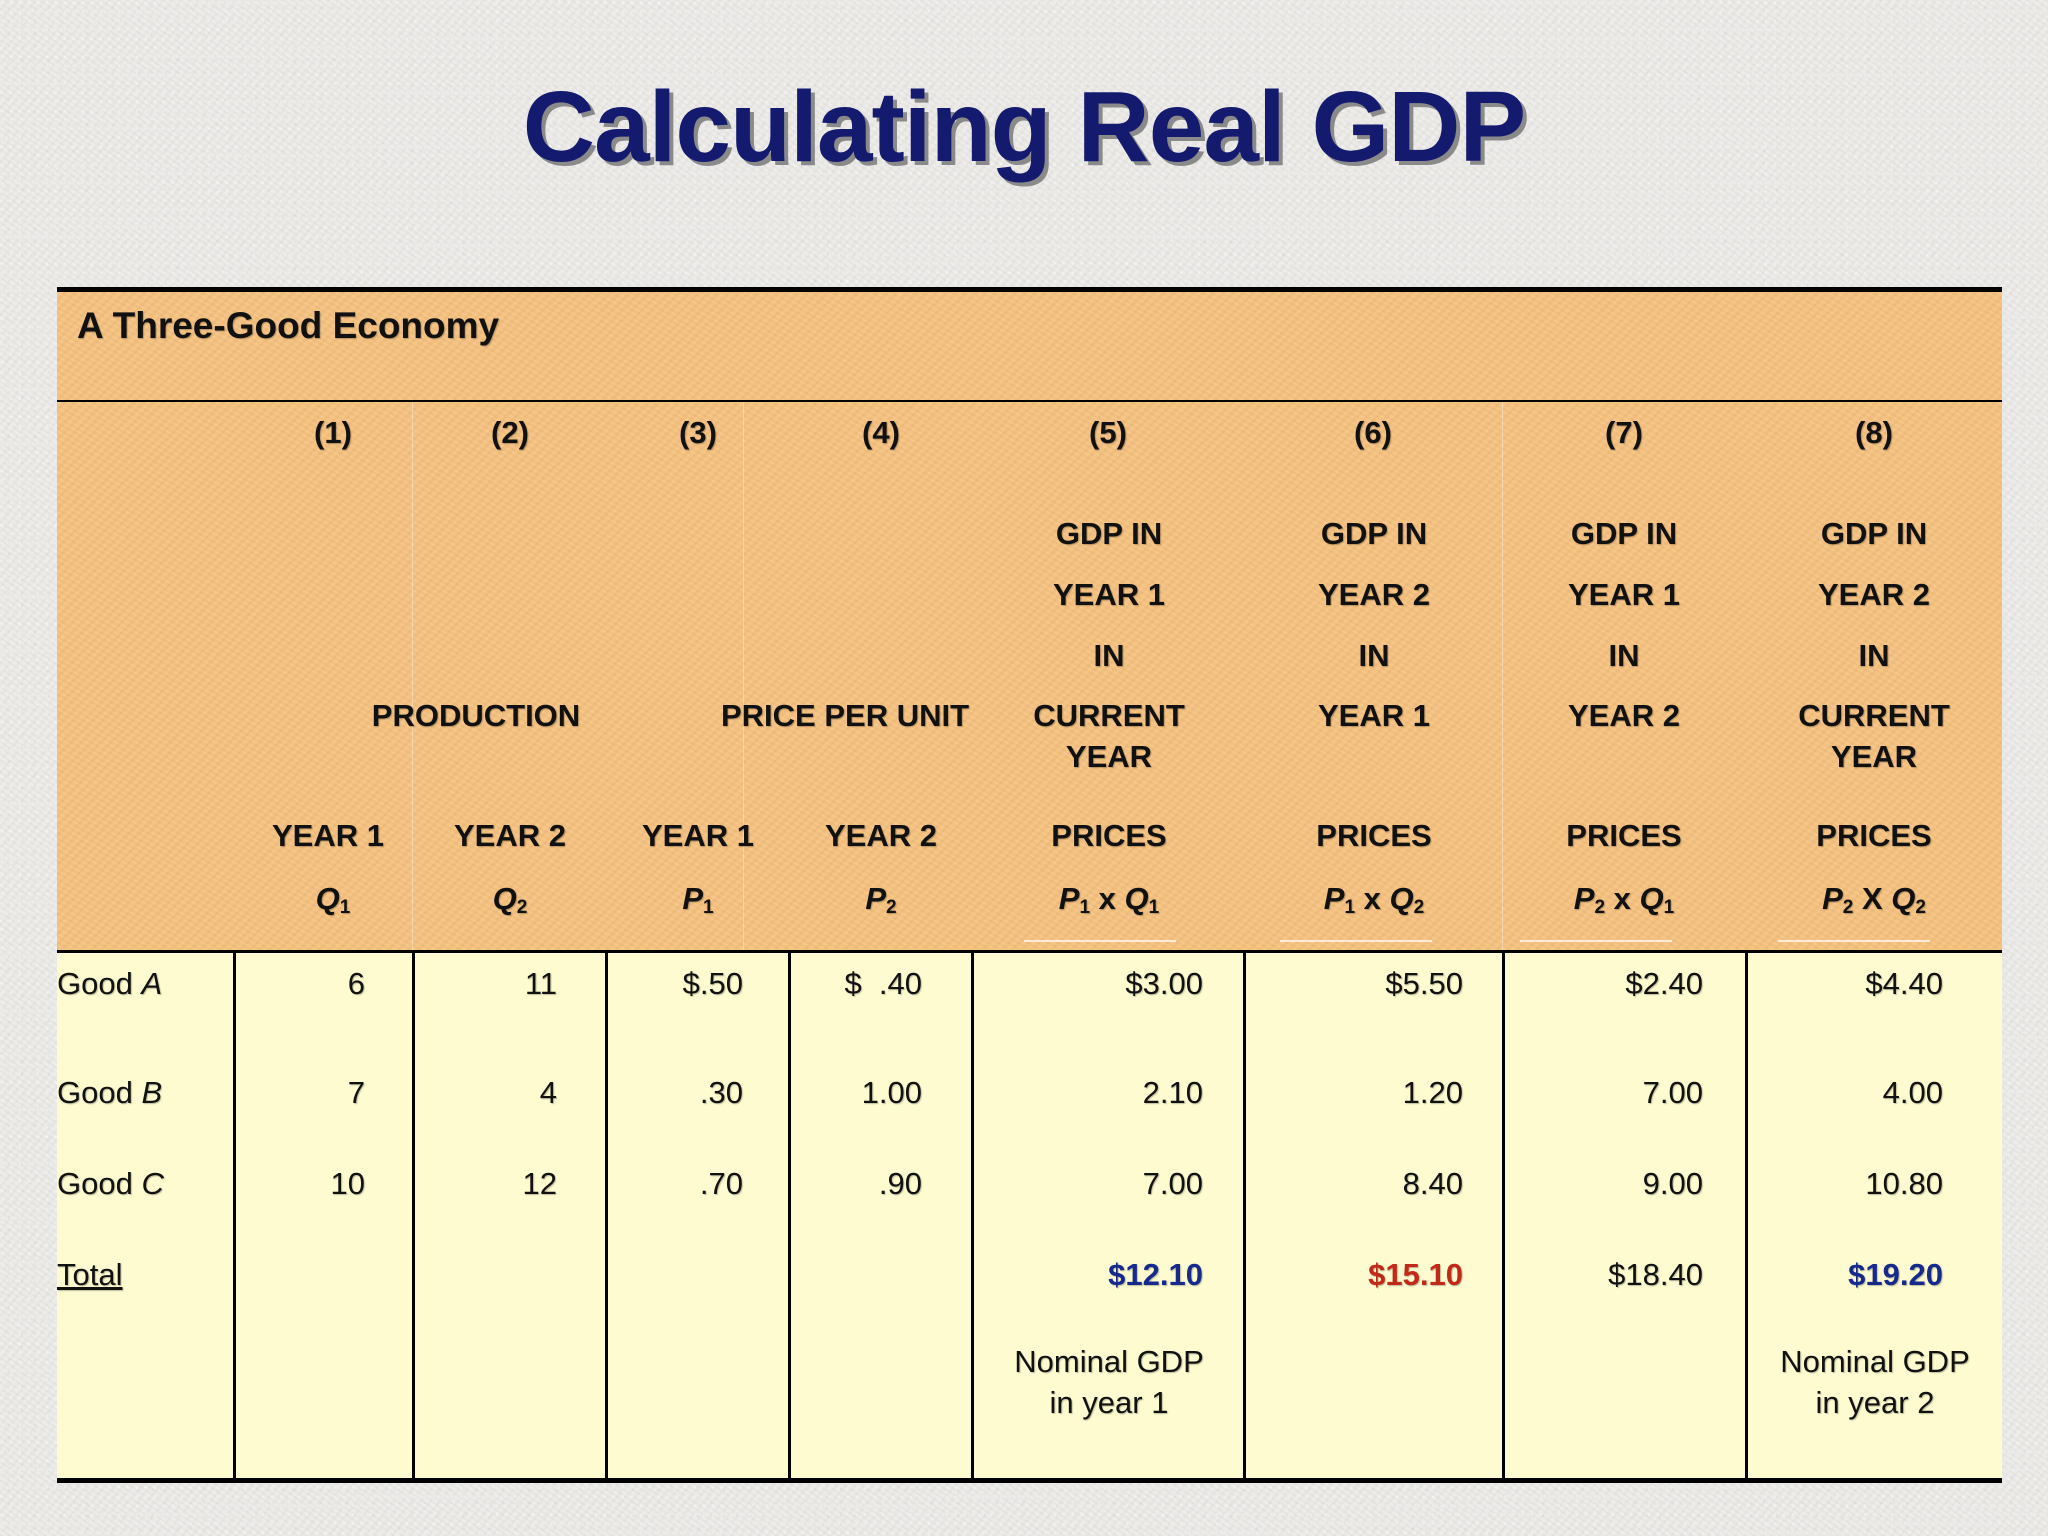 The image size is (2048, 1536). What do you see at coordinates (1374, 715) in the screenshot?
I see `col6-heading-line: YEAR 1` at bounding box center [1374, 715].